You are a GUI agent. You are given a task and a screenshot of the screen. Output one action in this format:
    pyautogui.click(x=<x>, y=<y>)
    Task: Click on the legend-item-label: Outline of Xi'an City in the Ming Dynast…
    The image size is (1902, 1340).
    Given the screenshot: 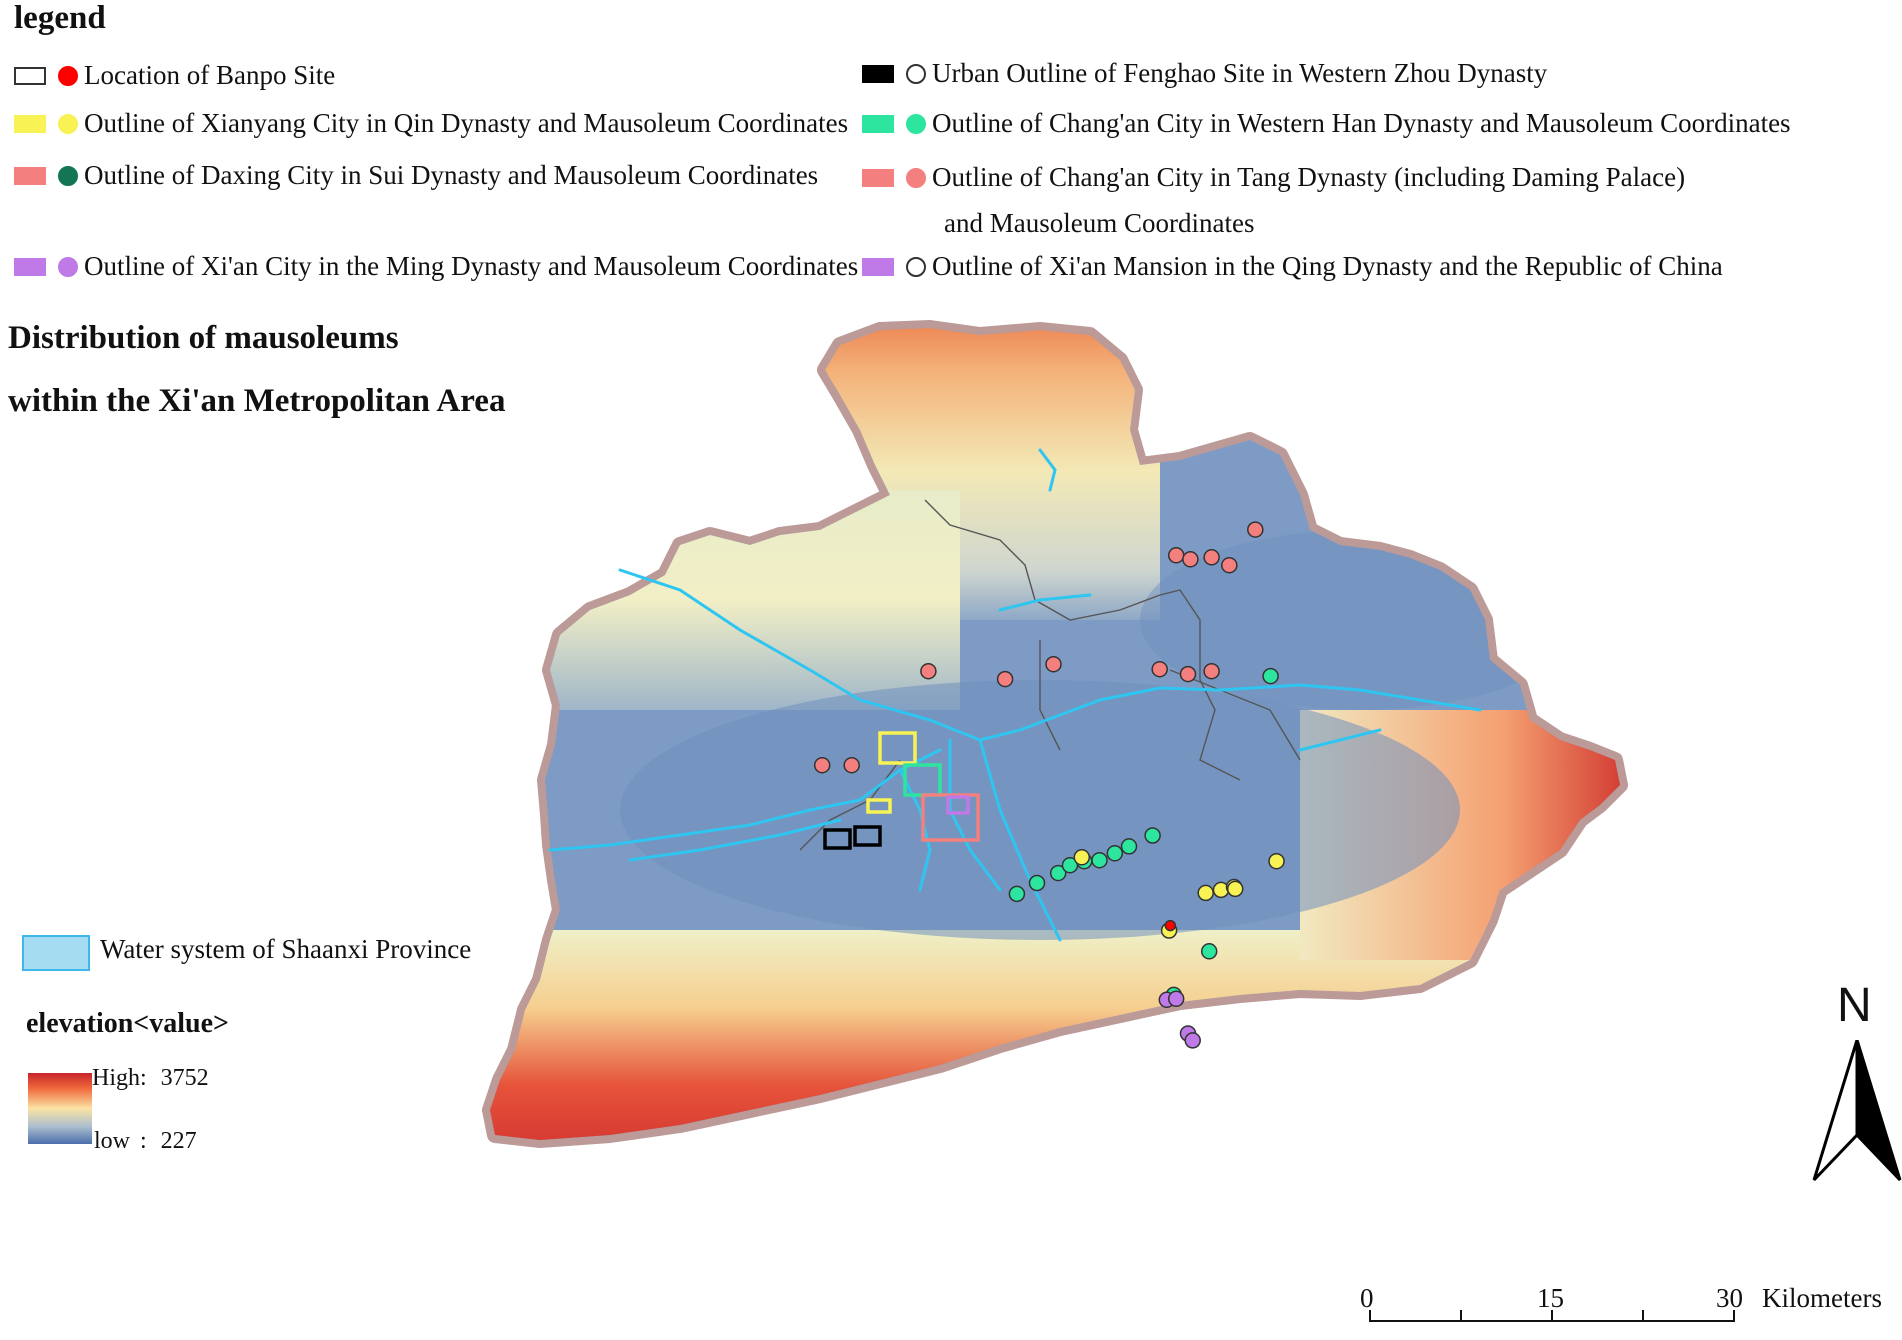 What is the action you would take?
    pyautogui.click(x=471, y=266)
    